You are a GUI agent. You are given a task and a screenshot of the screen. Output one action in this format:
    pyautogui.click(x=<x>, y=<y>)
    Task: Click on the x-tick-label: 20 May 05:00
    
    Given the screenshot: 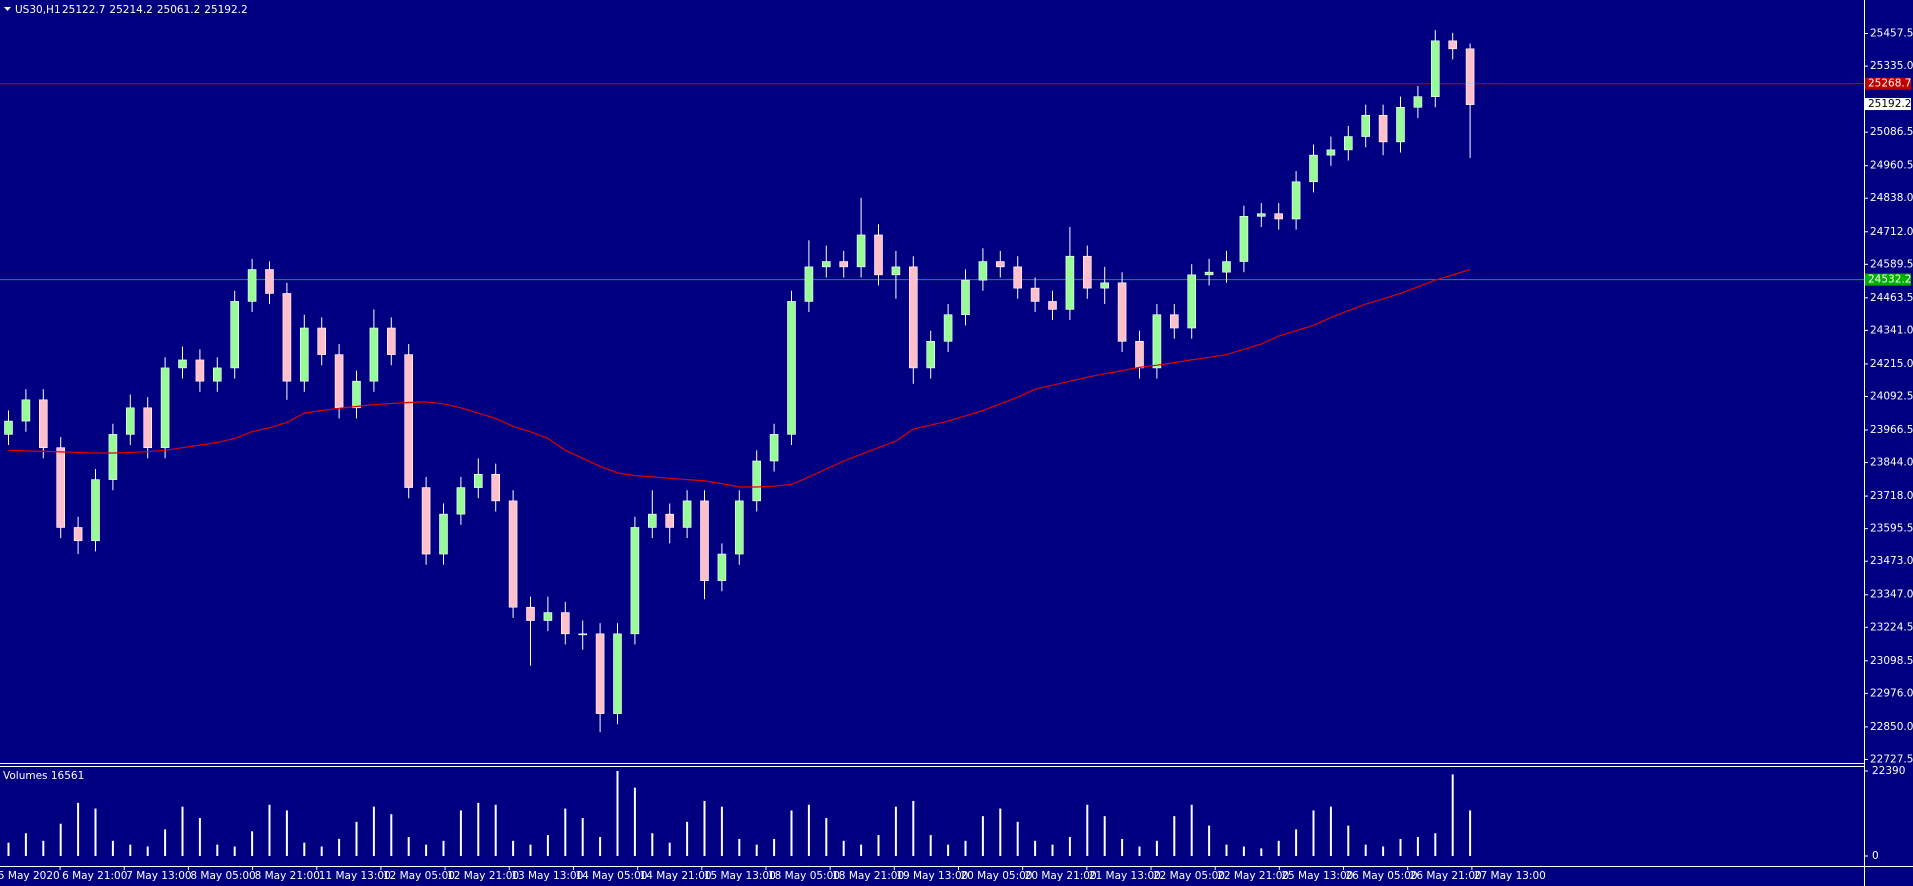 What is the action you would take?
    pyautogui.click(x=996, y=876)
    